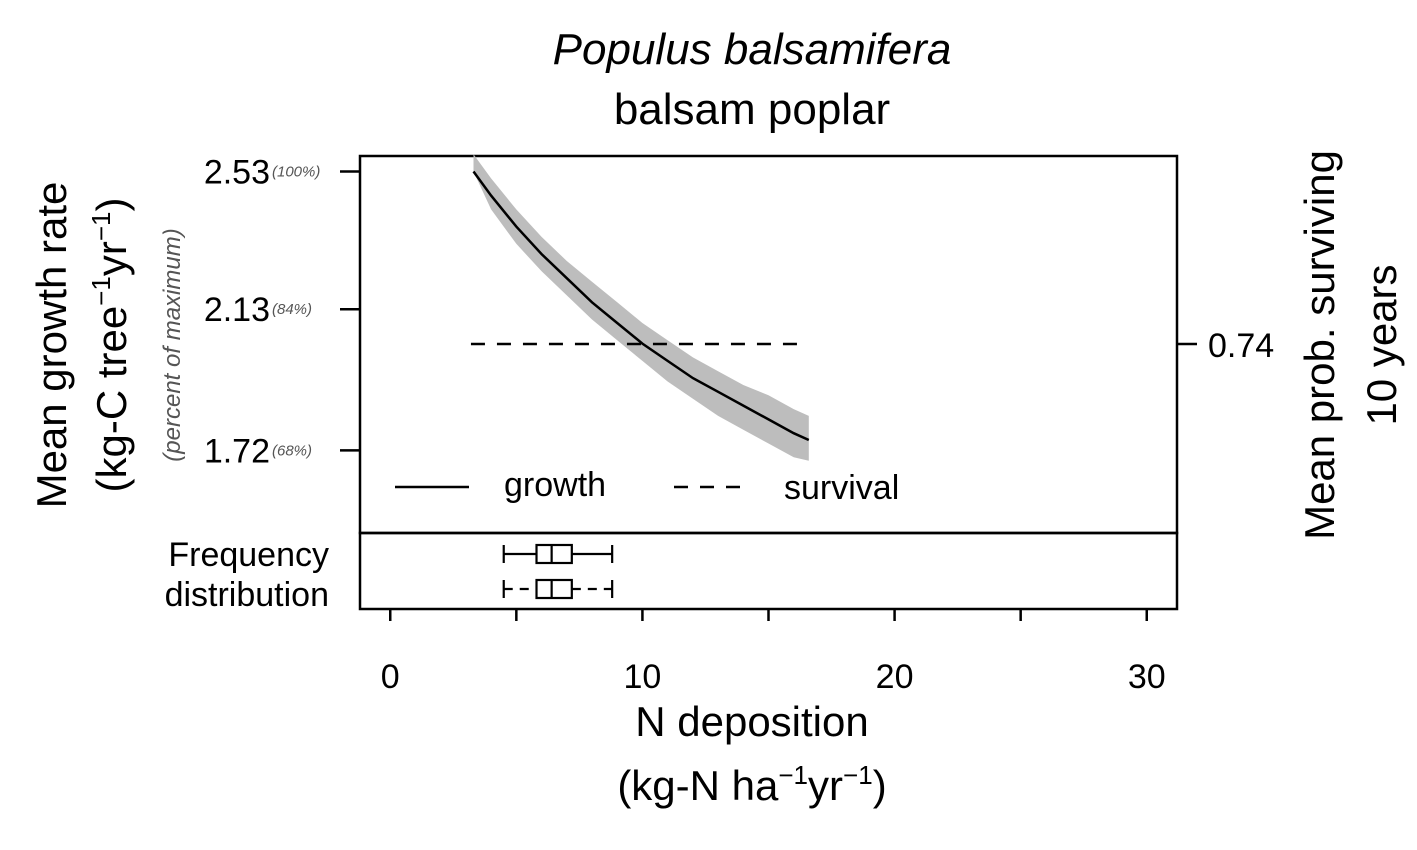 The image size is (1417, 850). What do you see at coordinates (101, 291) in the screenshot?
I see `left-axis-title-sup1: −1` at bounding box center [101, 291].